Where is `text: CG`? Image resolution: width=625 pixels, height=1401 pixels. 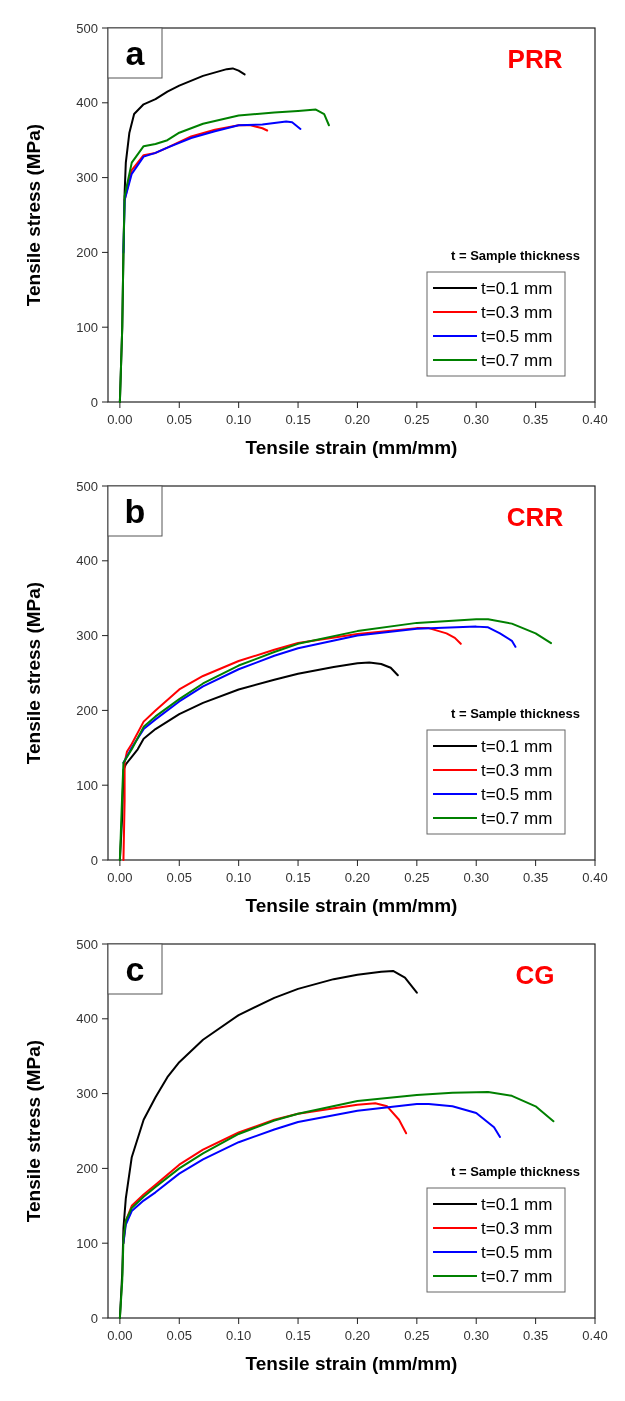 text: CG is located at coordinates (535, 975).